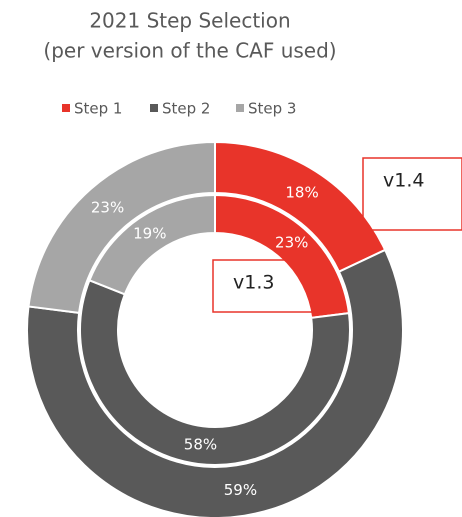 The width and height of the screenshot is (462, 517). What do you see at coordinates (98, 109) in the screenshot?
I see `legend-label: Step 1` at bounding box center [98, 109].